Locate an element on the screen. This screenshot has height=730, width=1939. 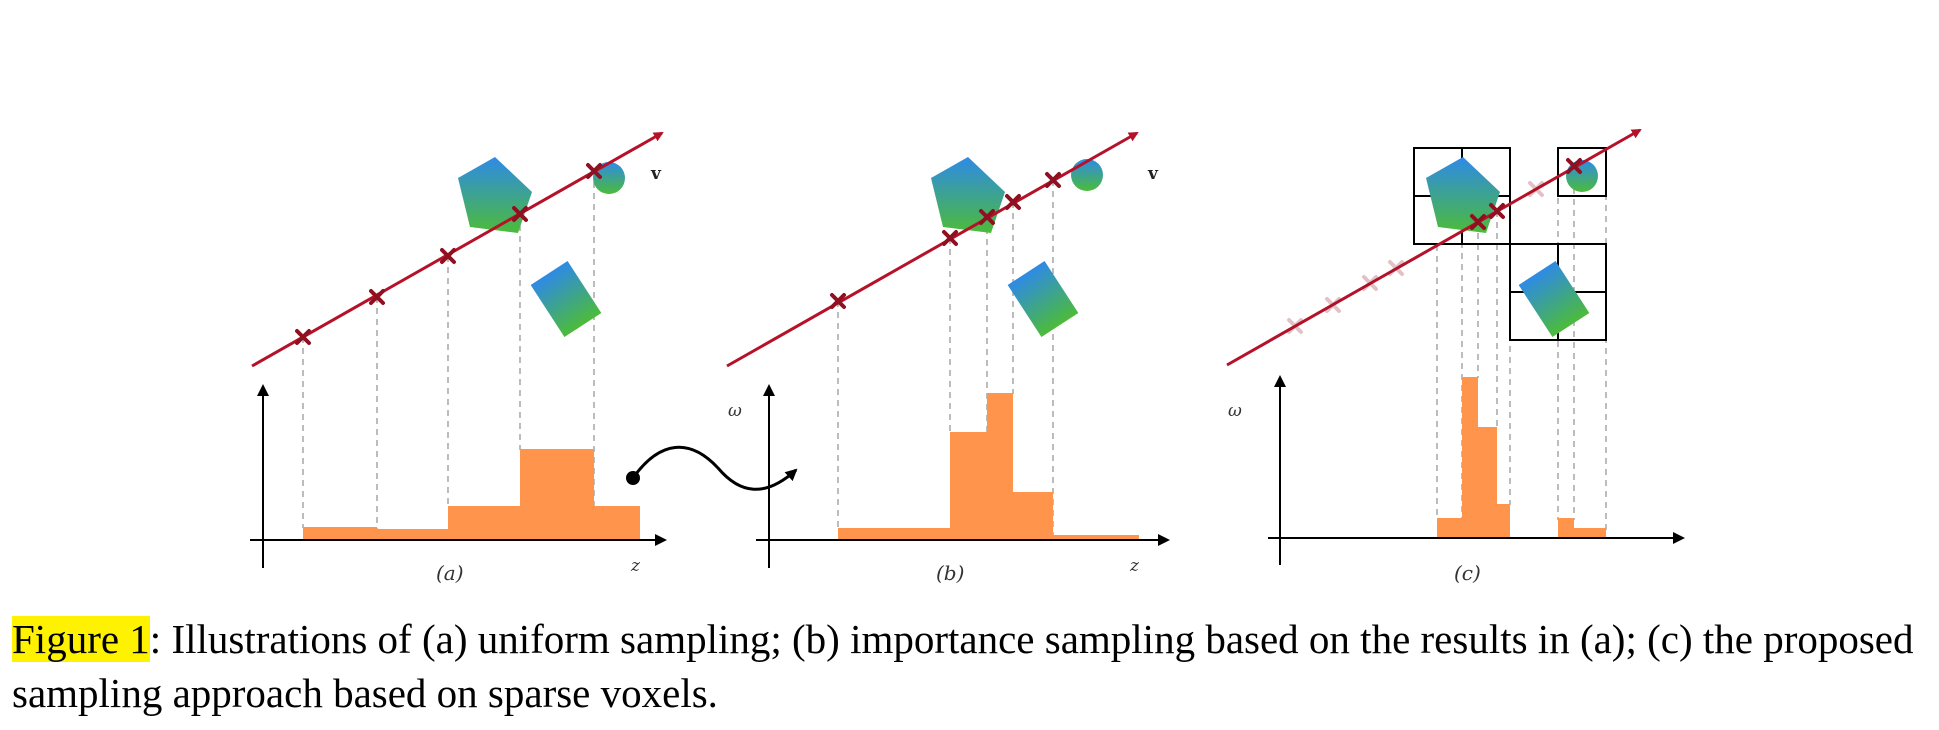
transition-arrow-dot is located at coordinates (633, 478).